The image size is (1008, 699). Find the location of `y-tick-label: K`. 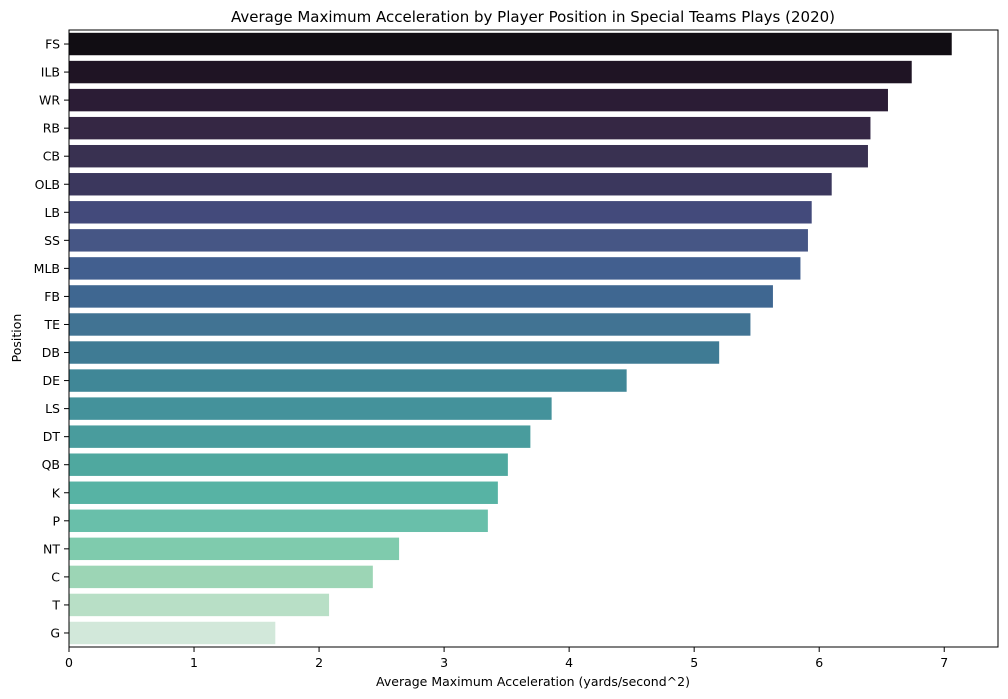

y-tick-label: K is located at coordinates (56, 492).